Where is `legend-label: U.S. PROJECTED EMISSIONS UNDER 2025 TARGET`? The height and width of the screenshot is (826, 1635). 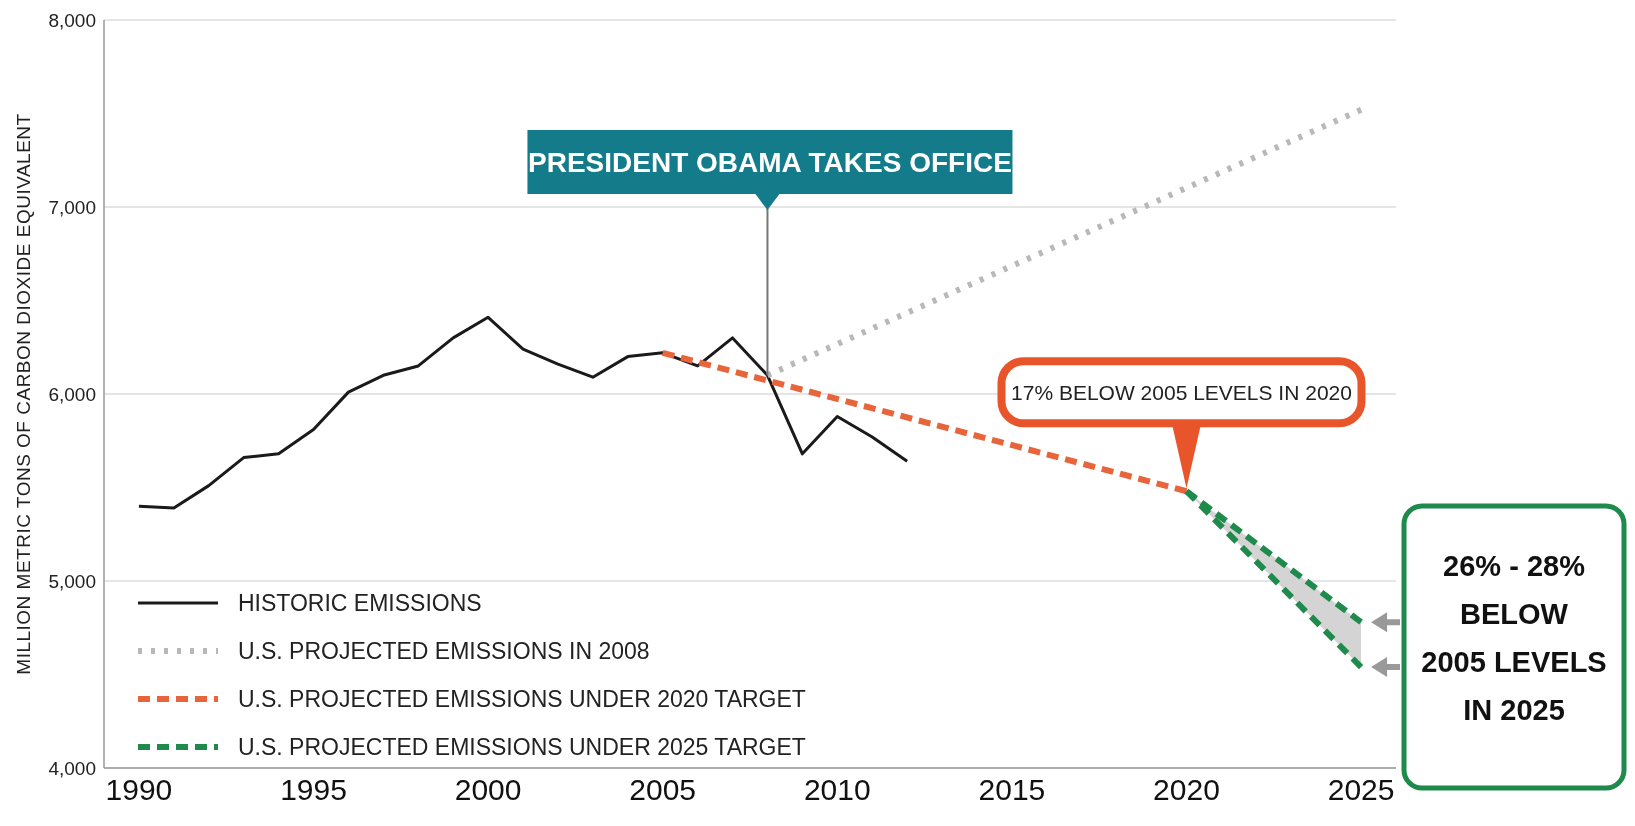
legend-label: U.S. PROJECTED EMISSIONS UNDER 2025 TARGET is located at coordinates (522, 747).